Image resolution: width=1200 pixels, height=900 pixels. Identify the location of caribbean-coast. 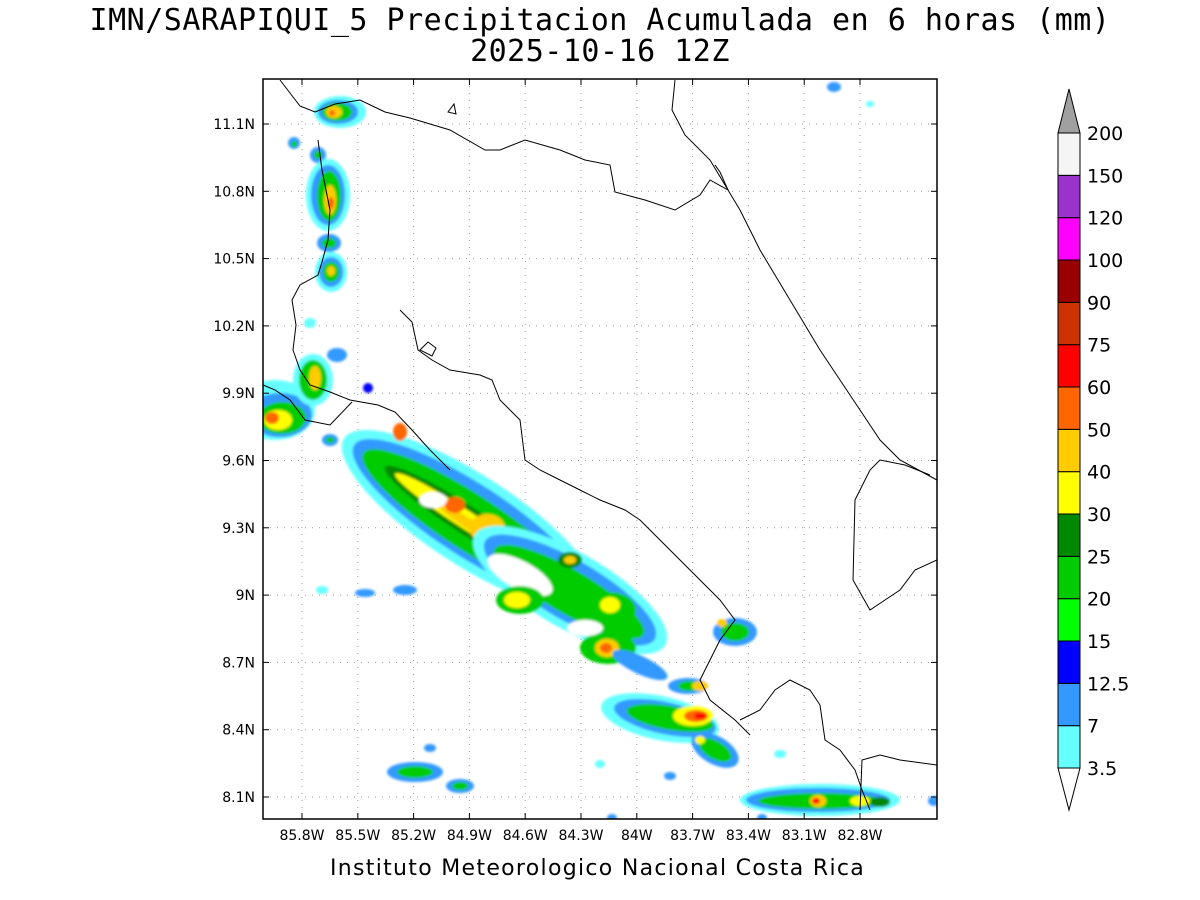
(804, 280).